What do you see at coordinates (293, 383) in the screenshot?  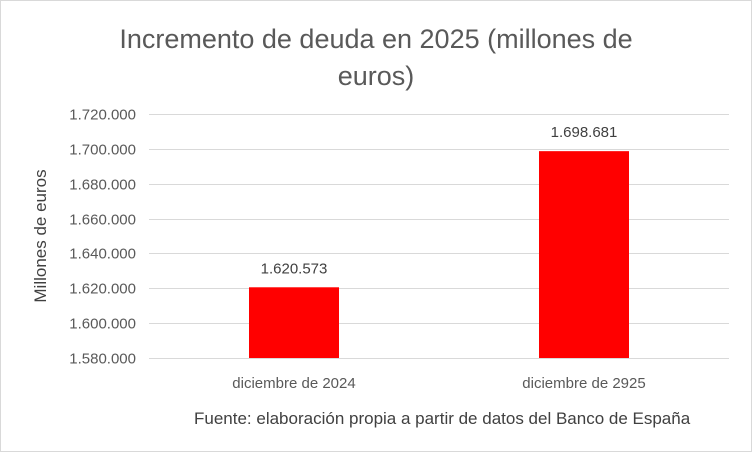 I see `x-category-label: diciembre de 2024` at bounding box center [293, 383].